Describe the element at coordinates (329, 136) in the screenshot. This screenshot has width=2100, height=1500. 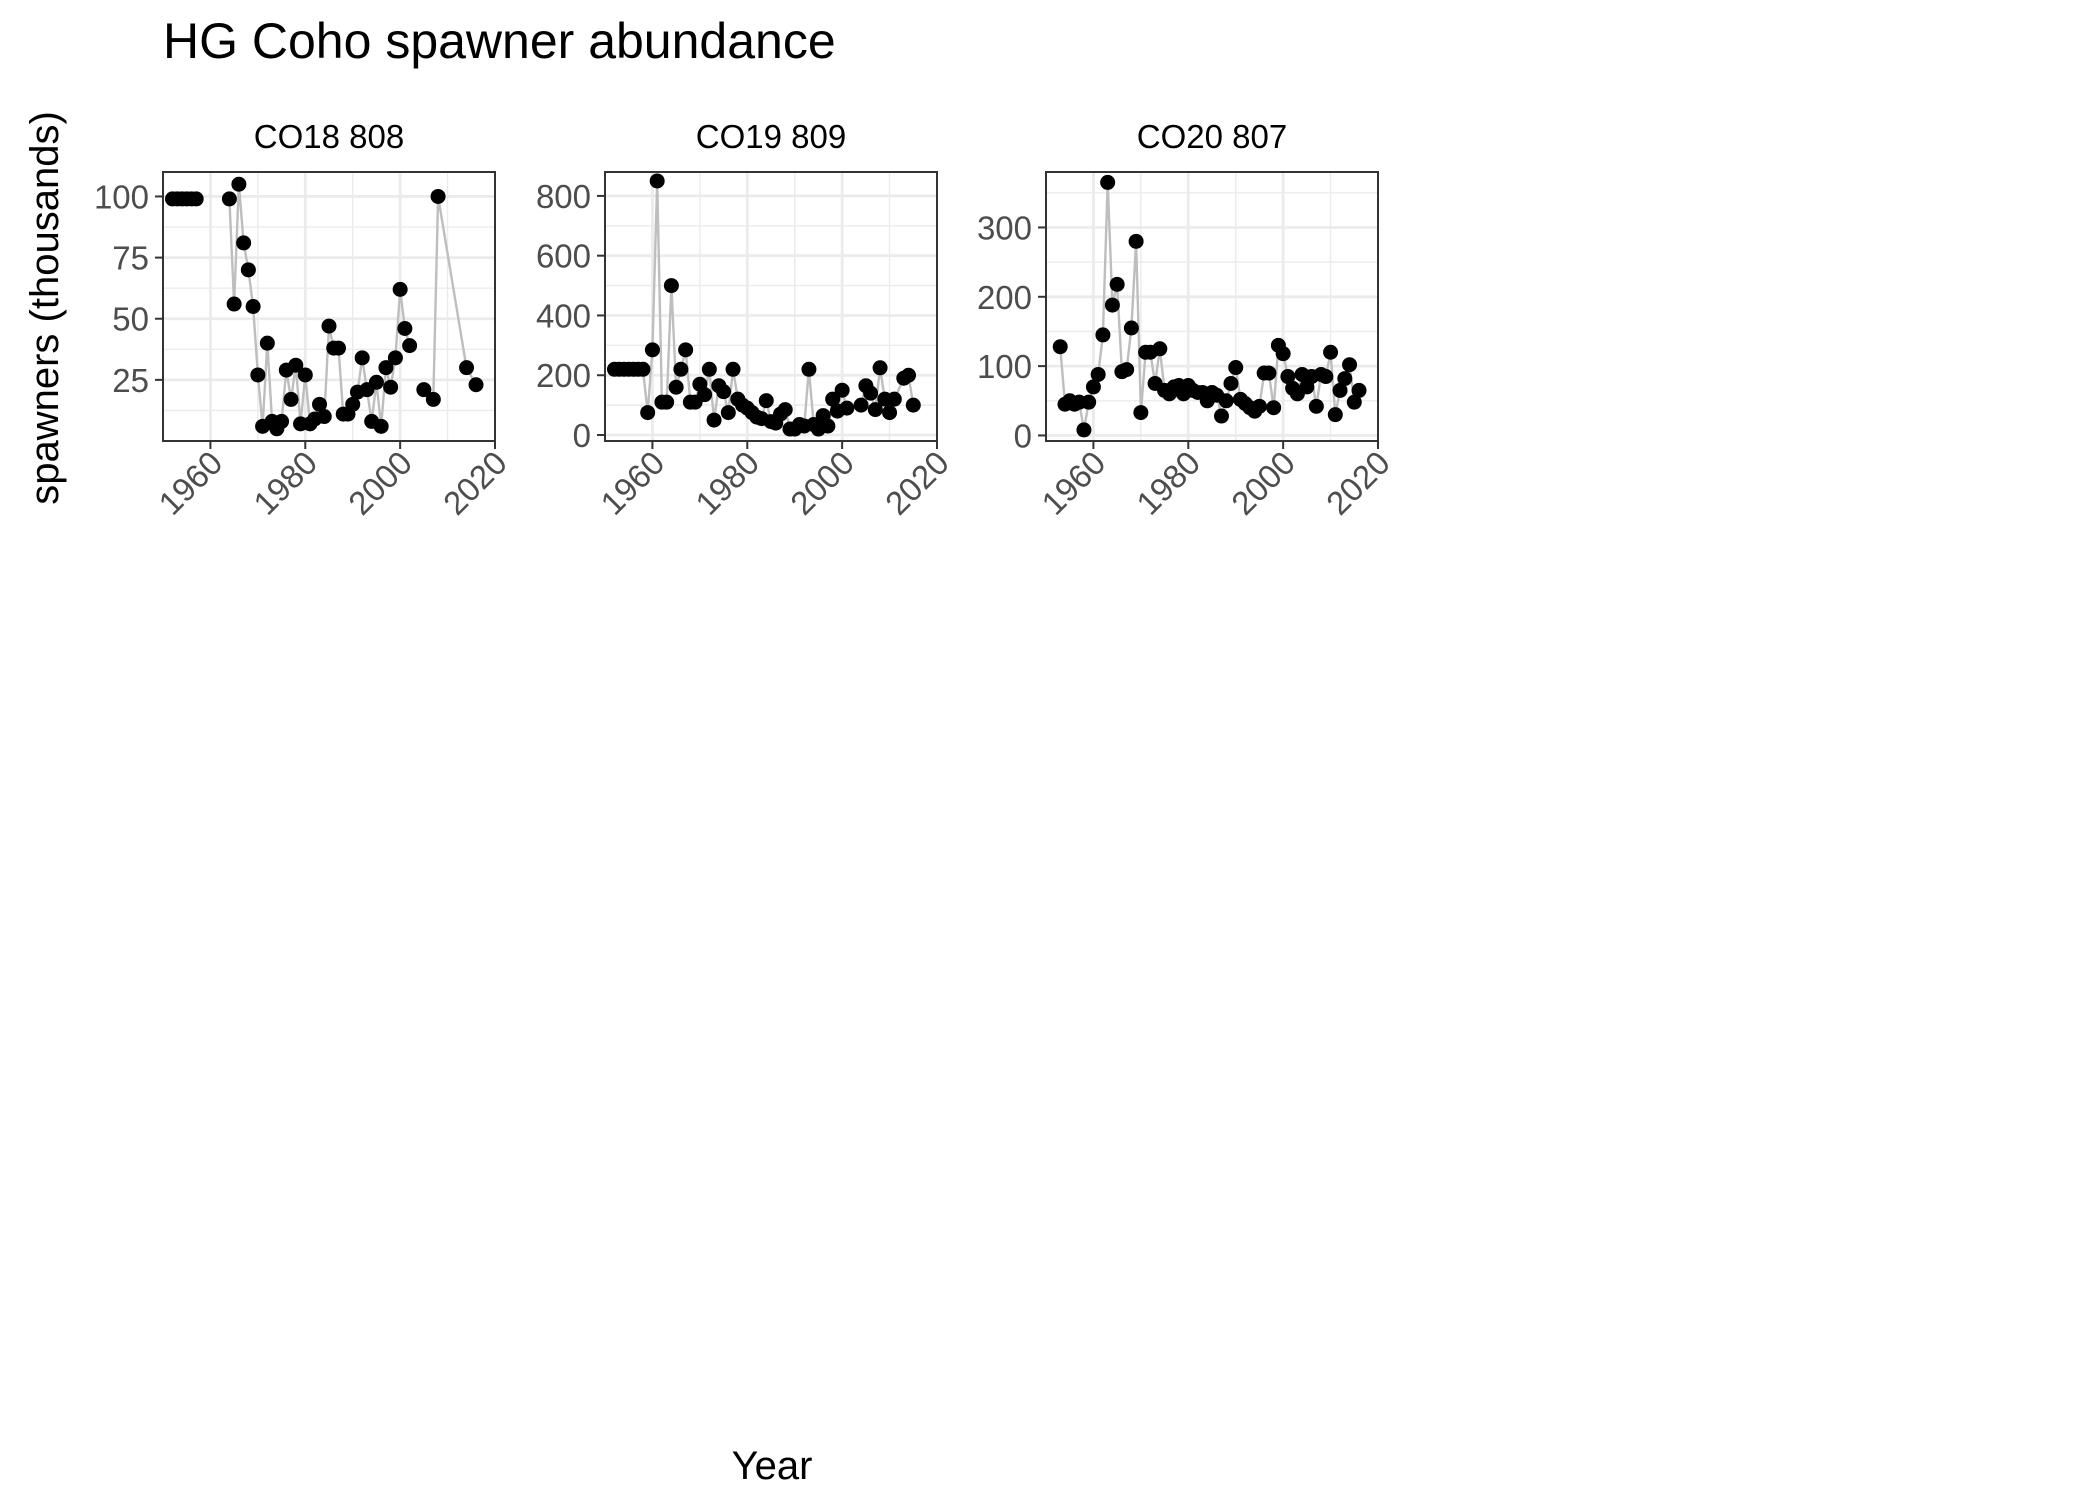
I see `panel-title: CO18 808` at that location.